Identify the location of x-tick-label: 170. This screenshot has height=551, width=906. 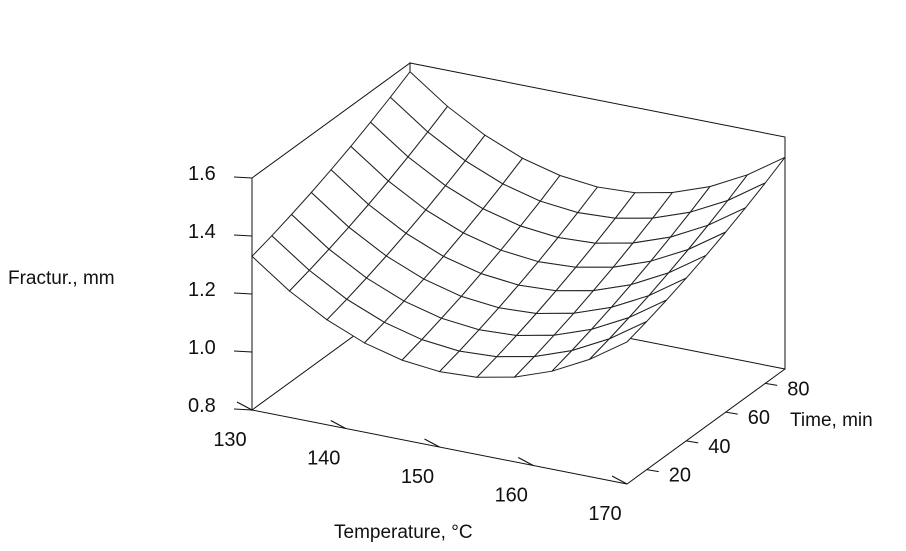
(604, 514).